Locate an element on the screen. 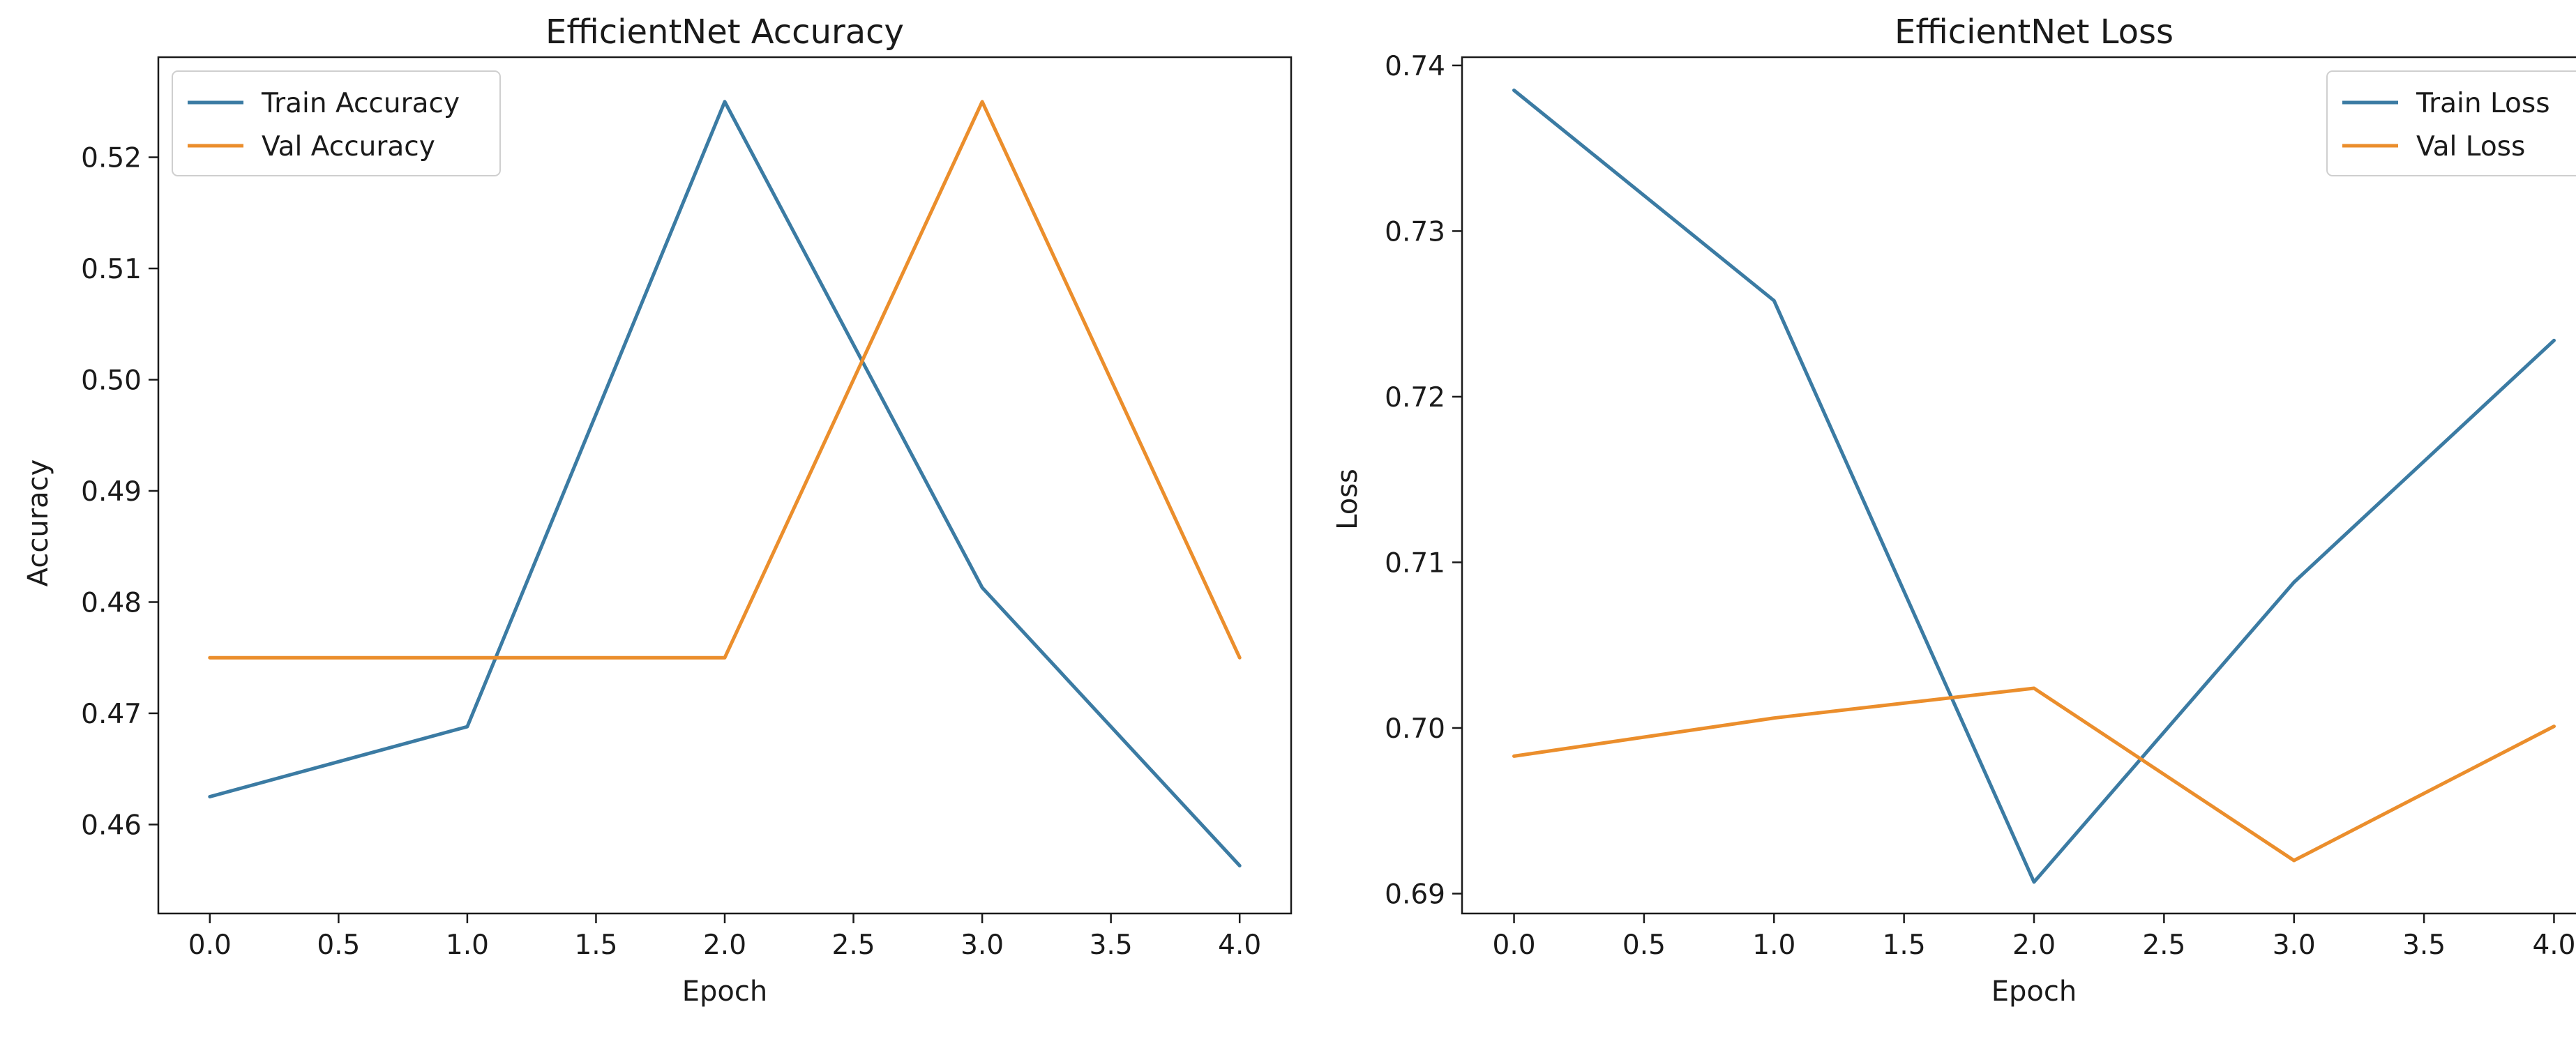 The image size is (2576, 1039). accuracy-x-tick-label: 2.0 is located at coordinates (724, 945).